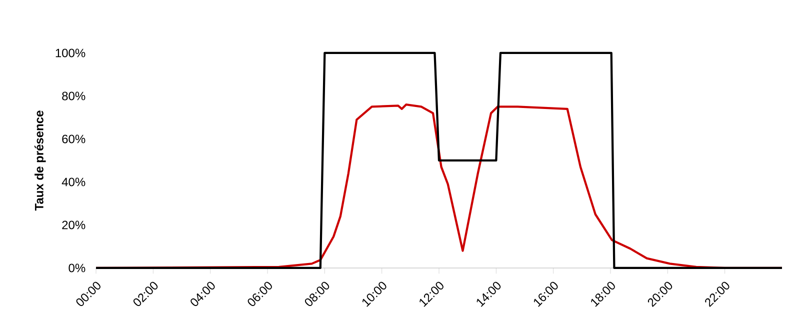  I want to click on y-tick-label: 100%, so click(71, 53).